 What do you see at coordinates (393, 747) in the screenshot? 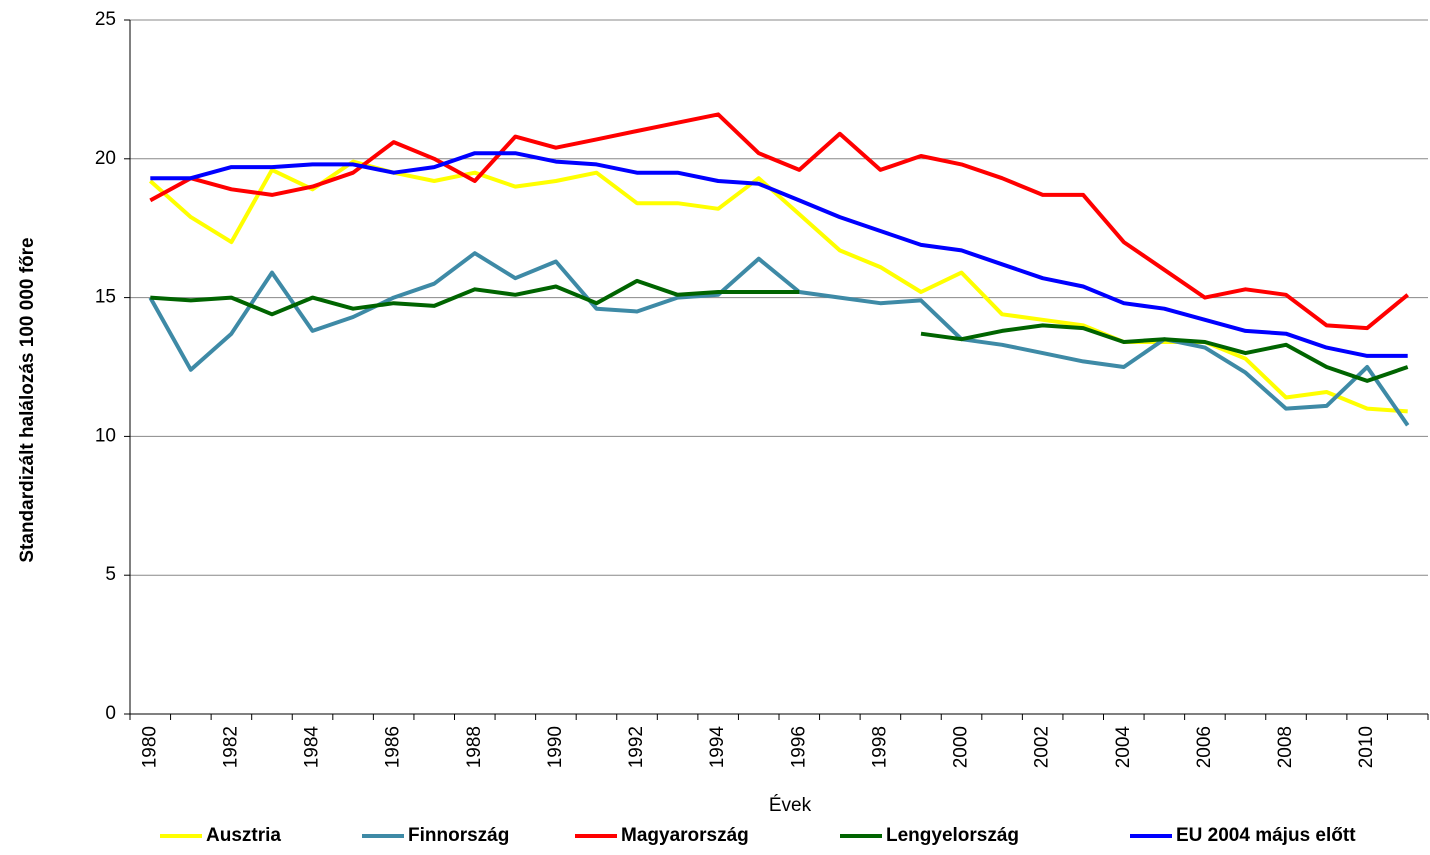
I see `x-tick-label: 1986` at bounding box center [393, 747].